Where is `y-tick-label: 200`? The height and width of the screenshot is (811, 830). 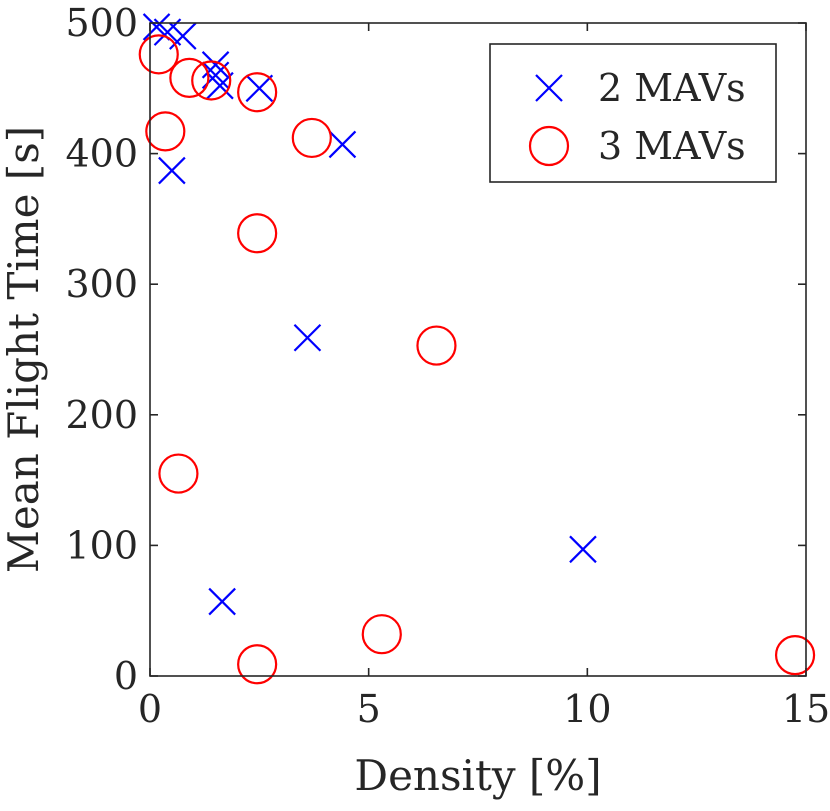 y-tick-label: 200 is located at coordinates (101, 415).